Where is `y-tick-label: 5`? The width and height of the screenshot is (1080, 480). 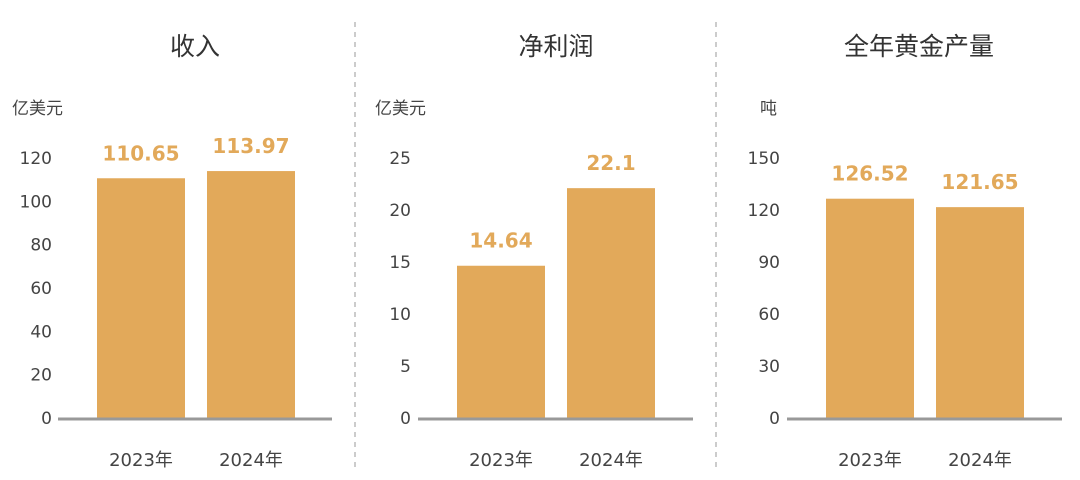 y-tick-label: 5 is located at coordinates (405, 367).